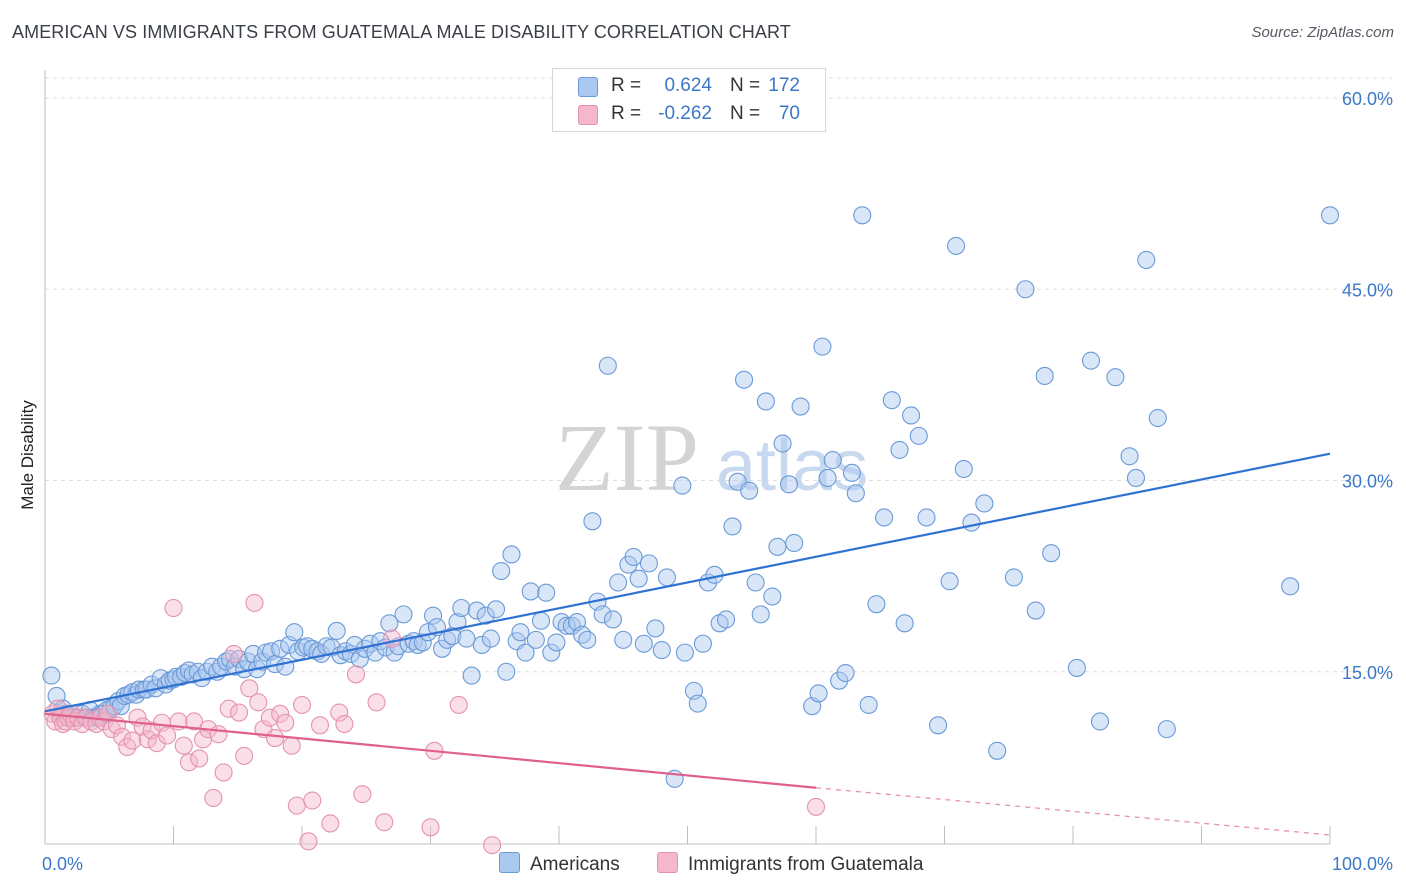  What do you see at coordinates (627, 457) in the screenshot?
I see `watermark-zip: ZIP` at bounding box center [627, 457].